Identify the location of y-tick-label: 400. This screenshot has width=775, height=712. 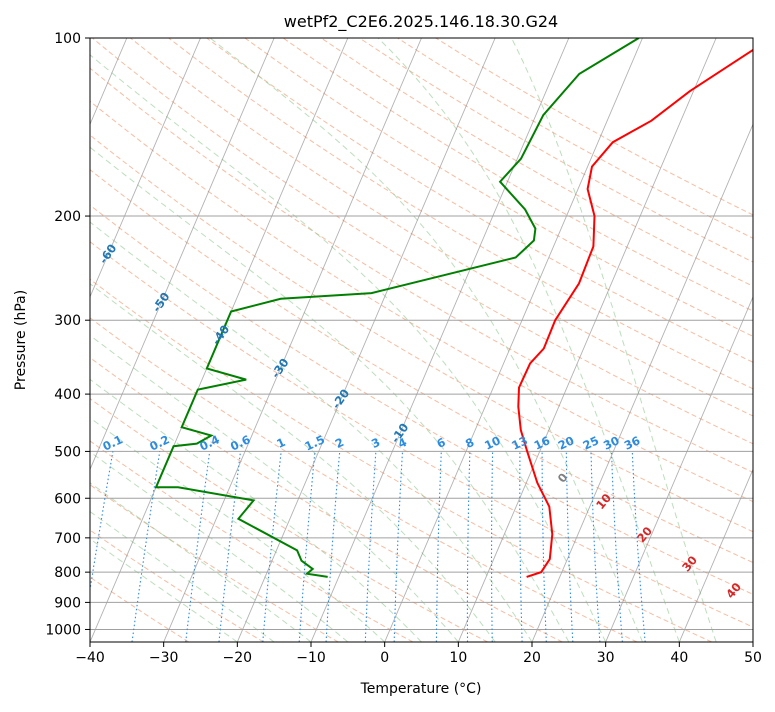
(67, 395).